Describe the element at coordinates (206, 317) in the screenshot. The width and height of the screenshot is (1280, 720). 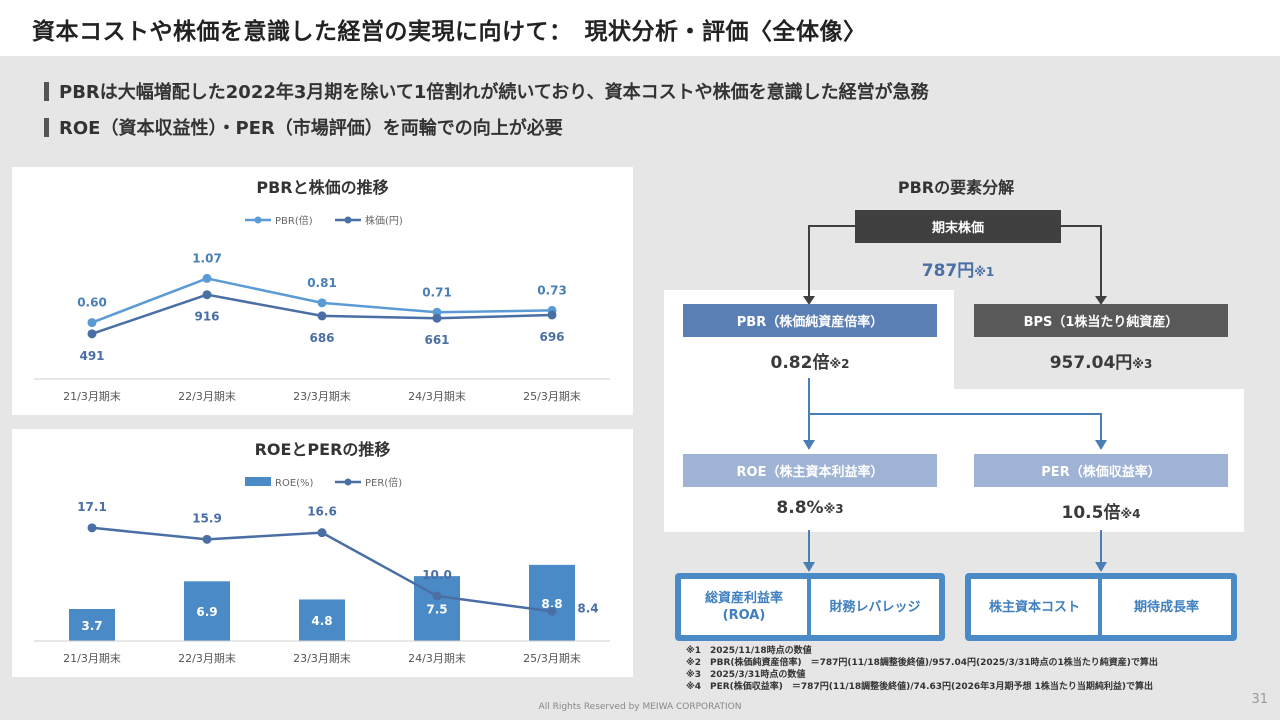
I see `price-data-label: 916` at that location.